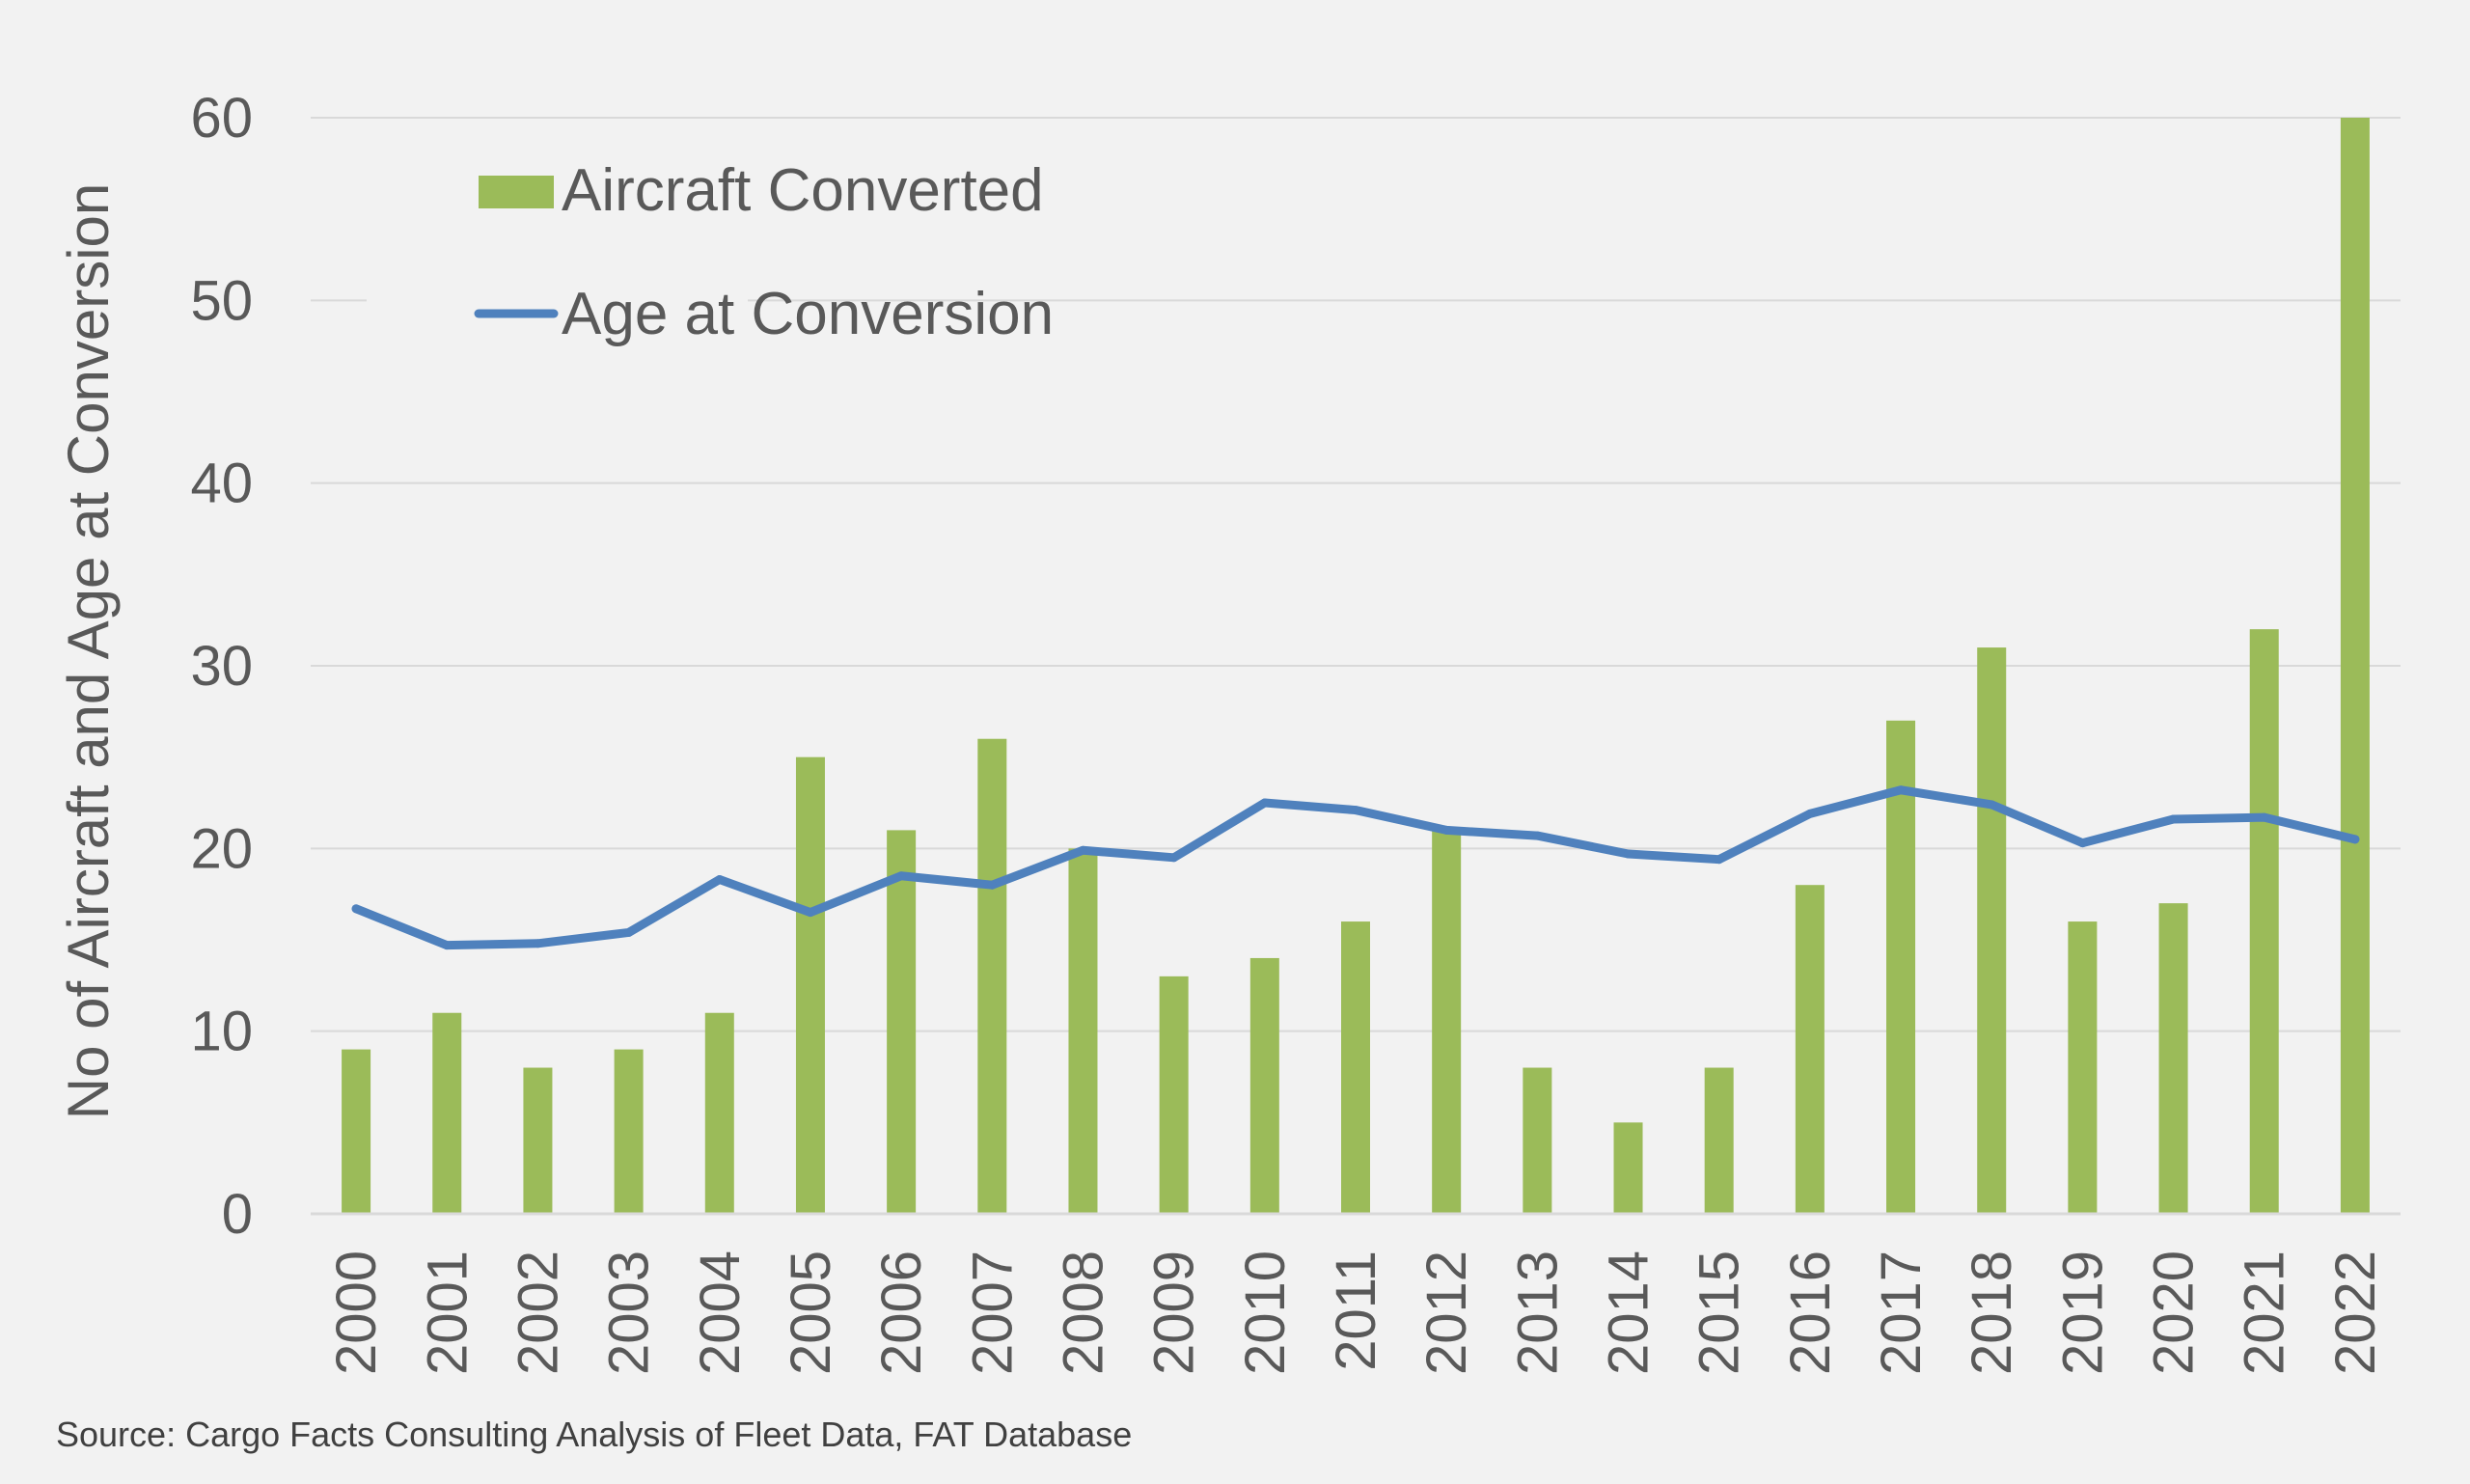 Image resolution: width=2470 pixels, height=1484 pixels. I want to click on legend-label-aircraft-converted: Aircraft Converted, so click(803, 190).